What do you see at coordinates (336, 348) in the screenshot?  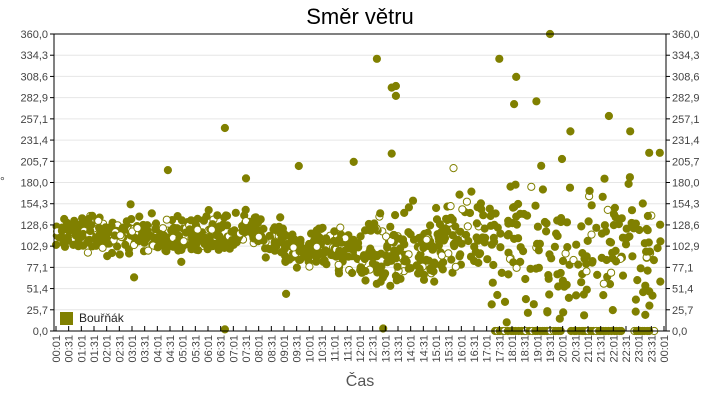 I see `x-tick-label: 11:01` at bounding box center [336, 348].